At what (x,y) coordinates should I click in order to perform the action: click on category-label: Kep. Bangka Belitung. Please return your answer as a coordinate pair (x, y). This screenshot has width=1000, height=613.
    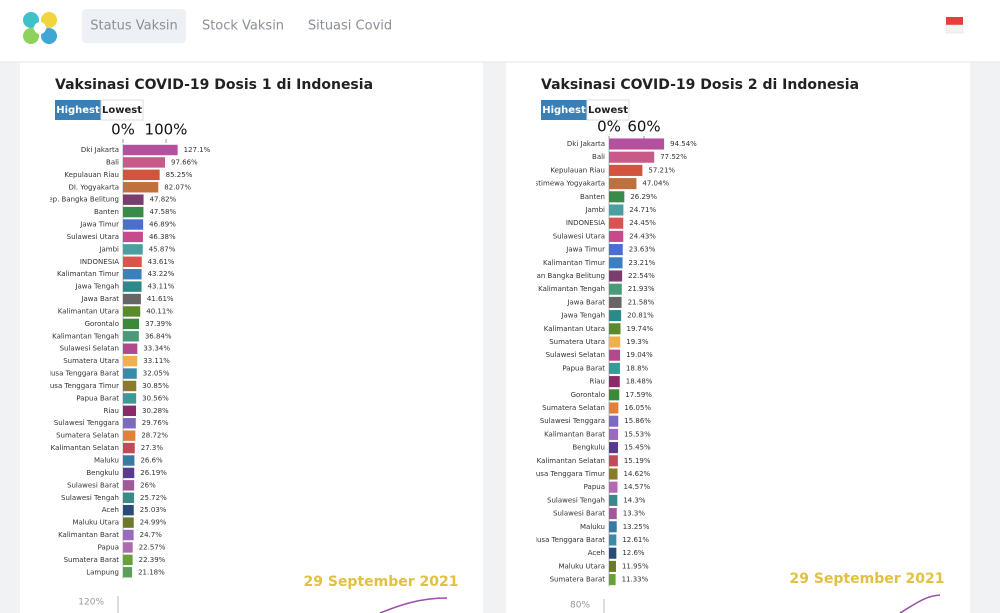
    Looking at the image, I should click on (81, 200).